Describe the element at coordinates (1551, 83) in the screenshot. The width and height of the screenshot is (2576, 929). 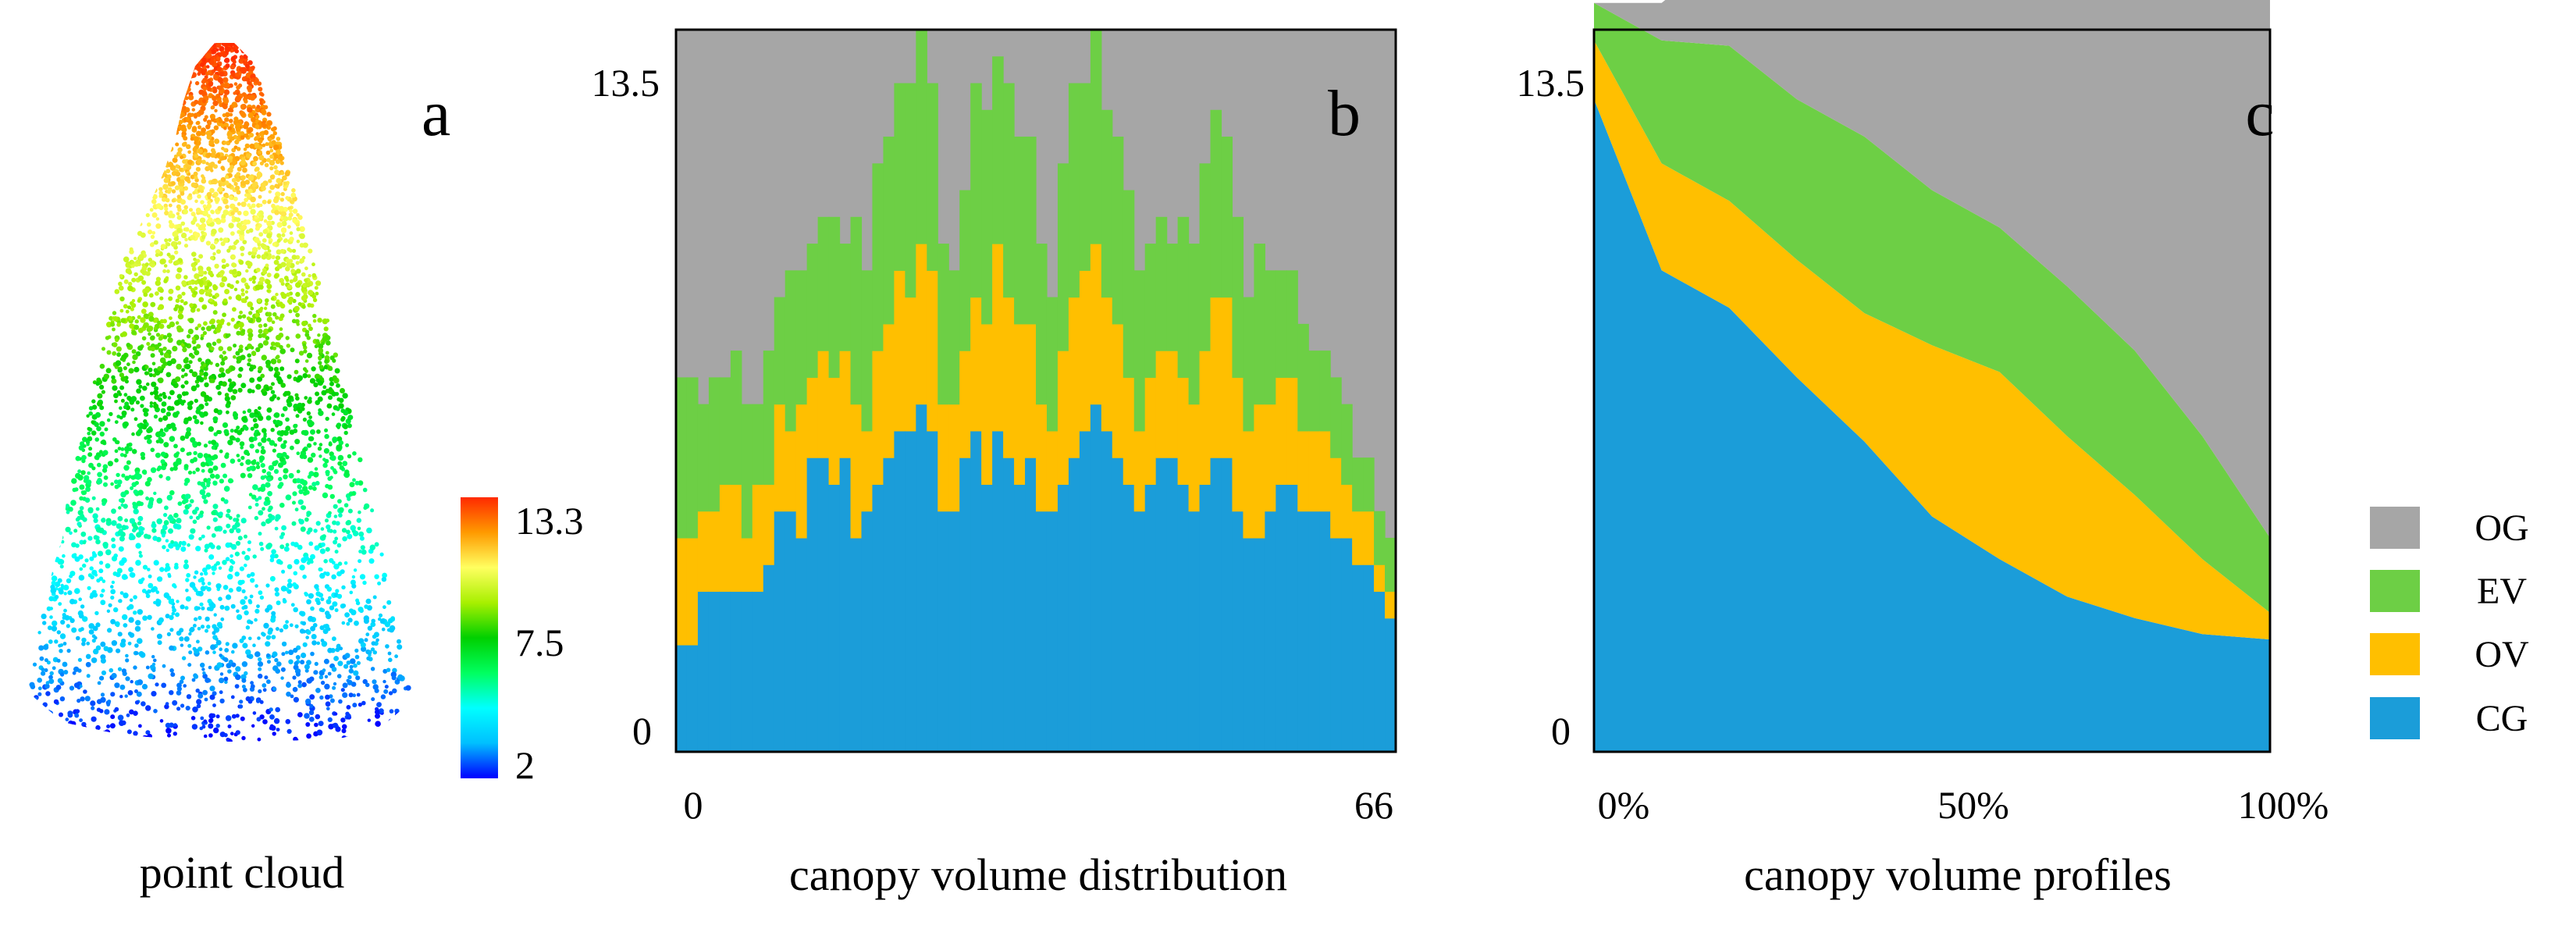
I see `panel-c-ytick-max: 13.5` at that location.